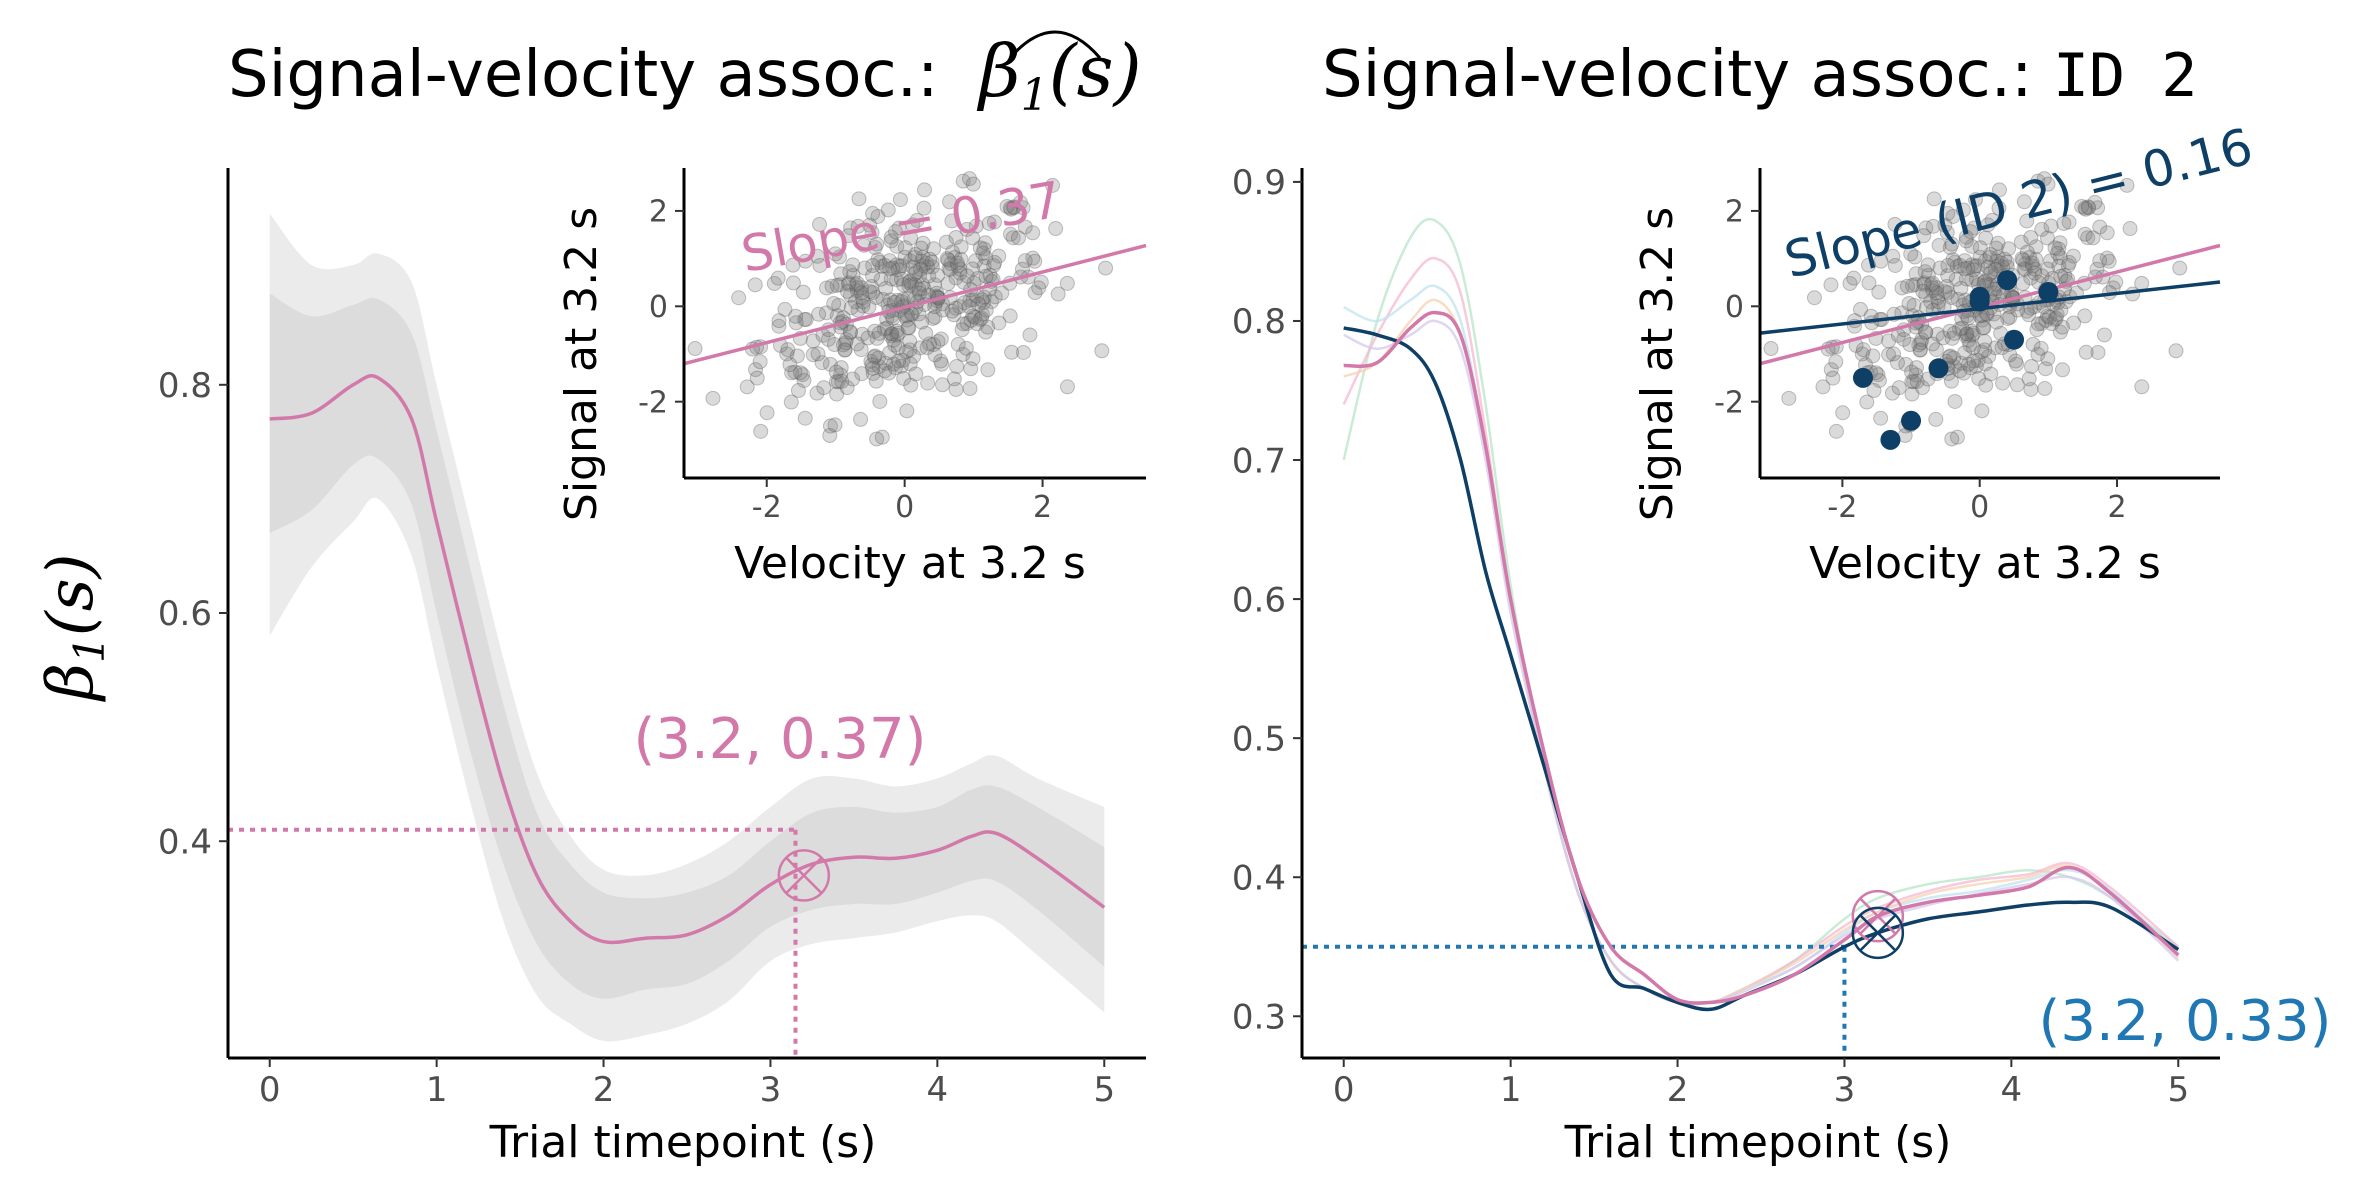  Describe the element at coordinates (1259, 1018) in the screenshot. I see `right-y-tick-label: 0.3` at that location.